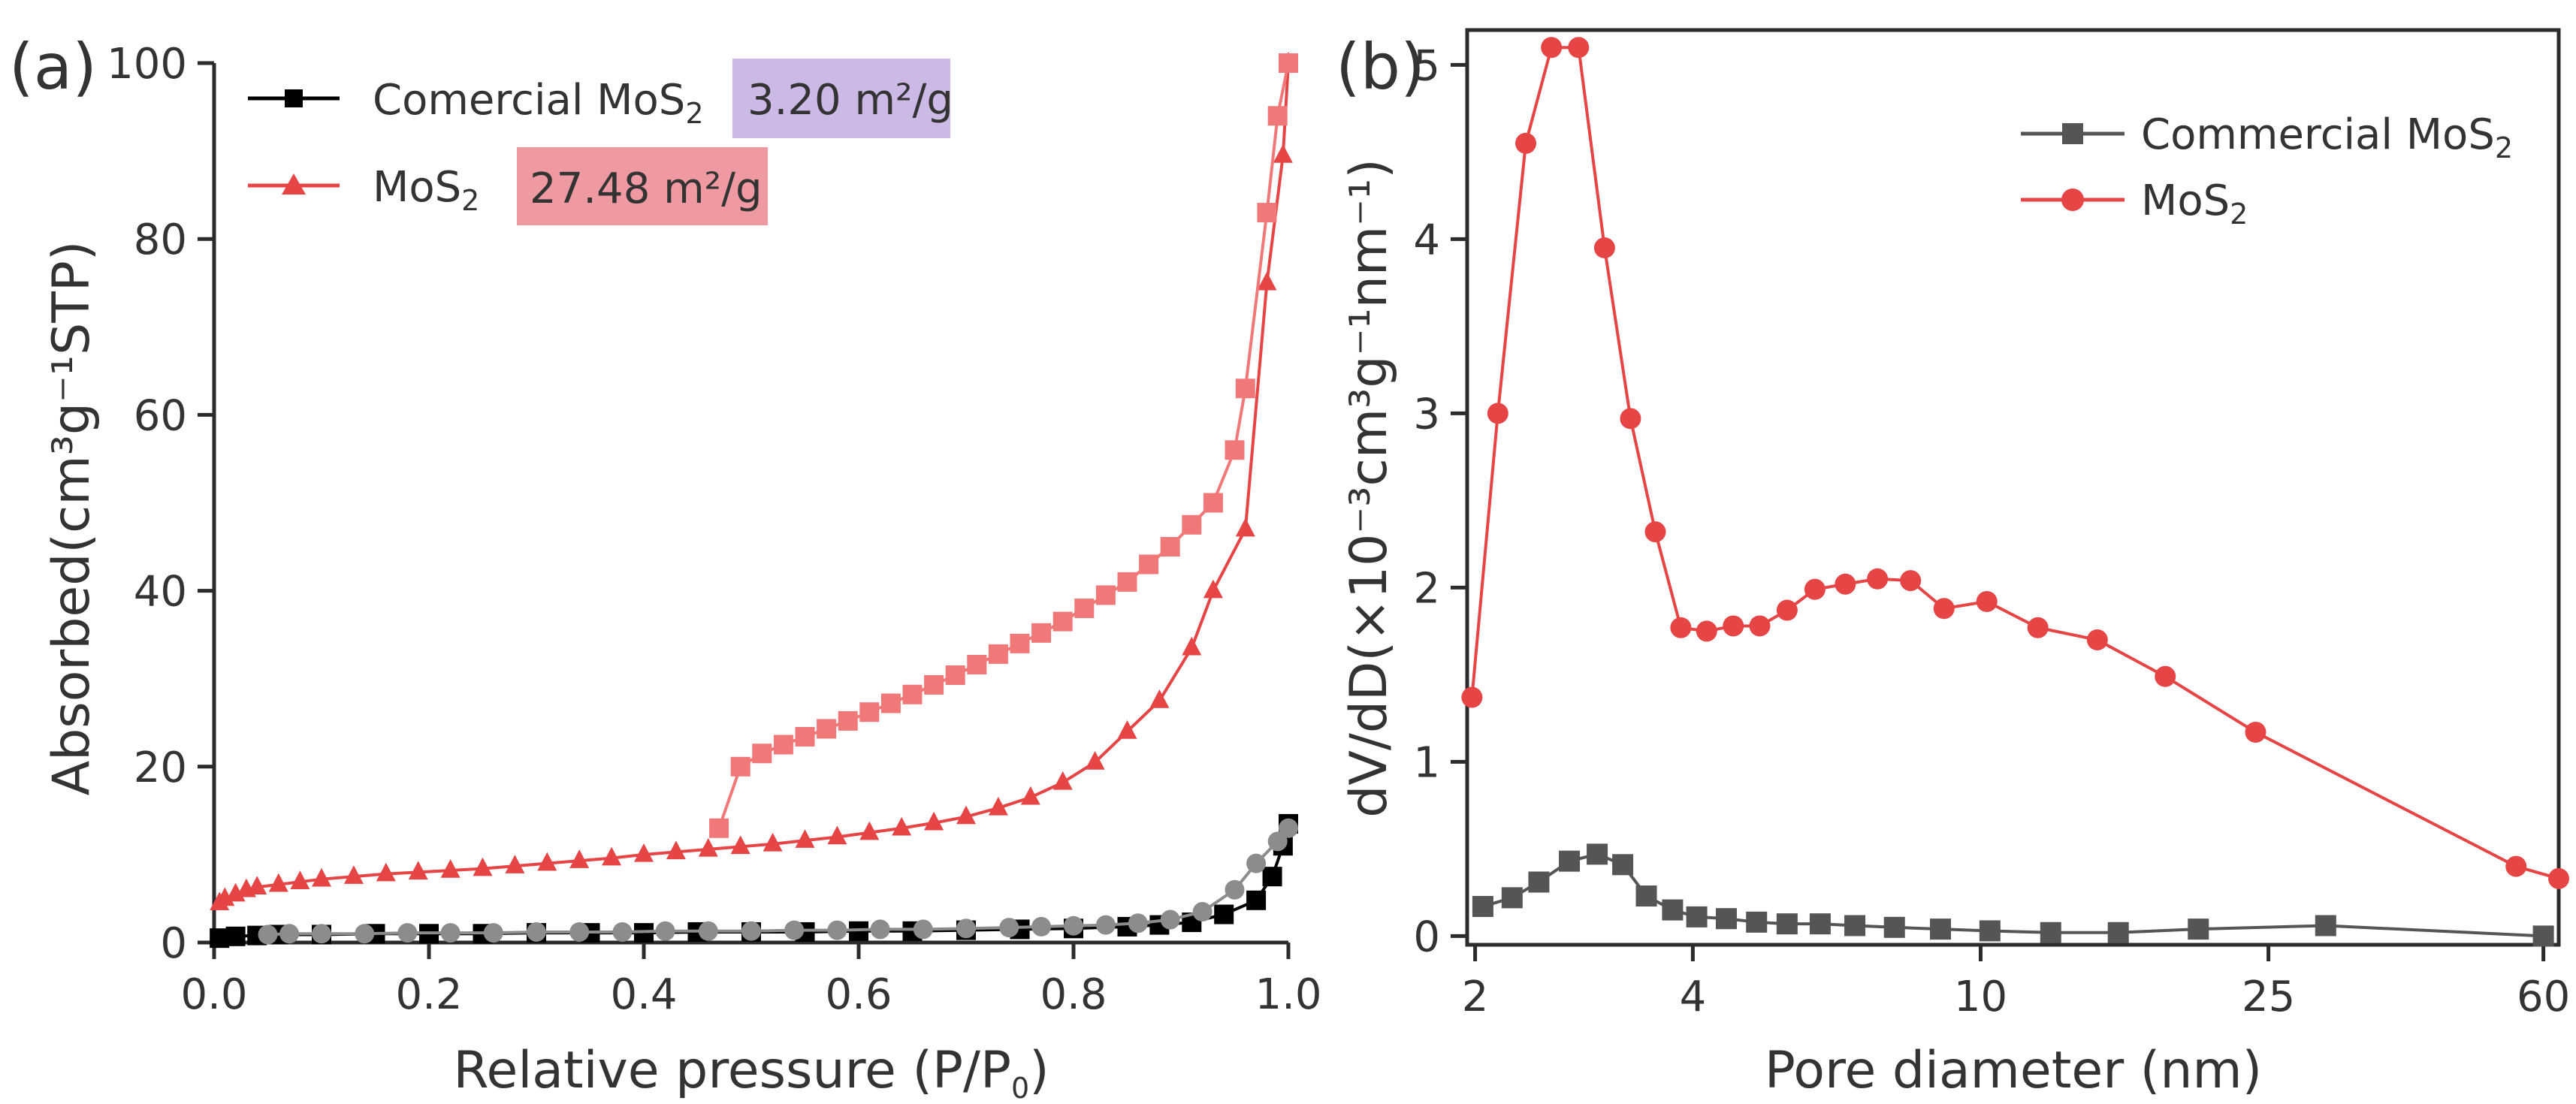 This screenshot has width=2576, height=1104. I want to click on x-tick-label: 4, so click(1693, 997).